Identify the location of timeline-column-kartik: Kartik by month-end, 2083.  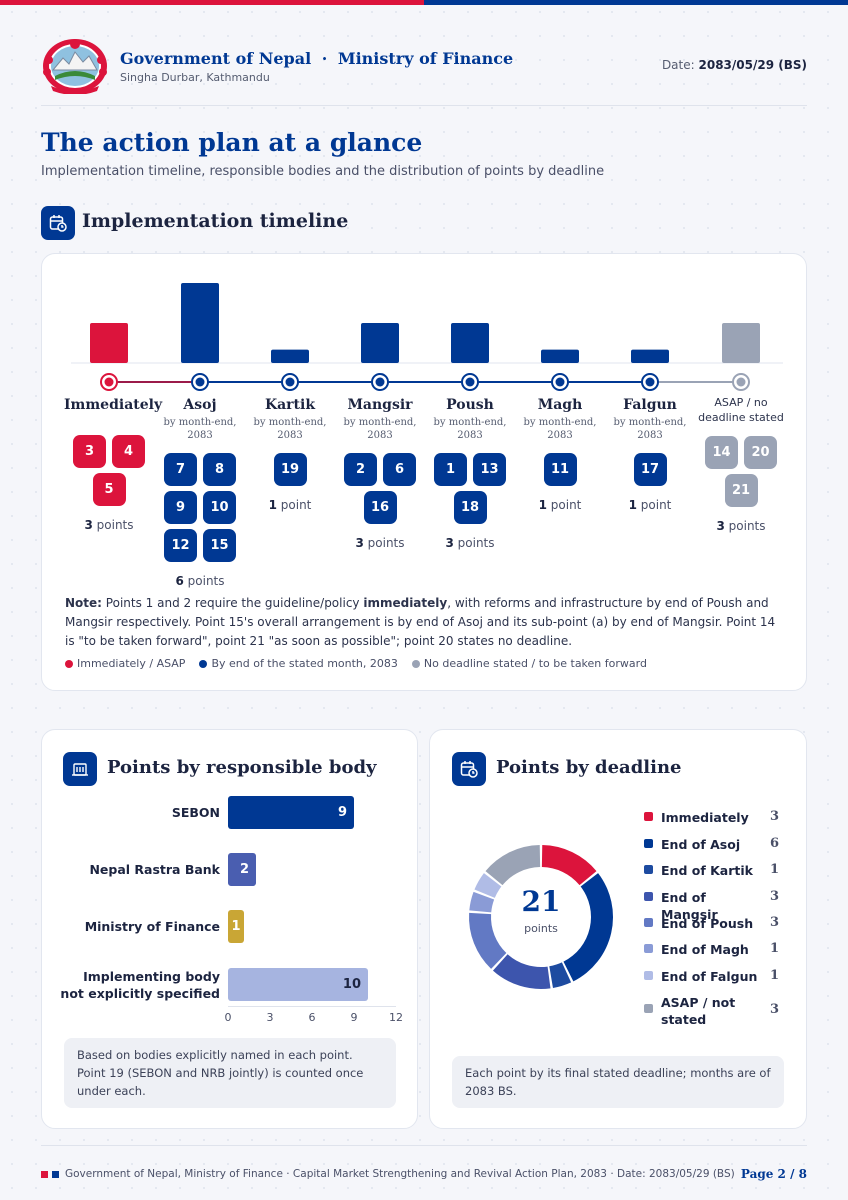
(290, 419).